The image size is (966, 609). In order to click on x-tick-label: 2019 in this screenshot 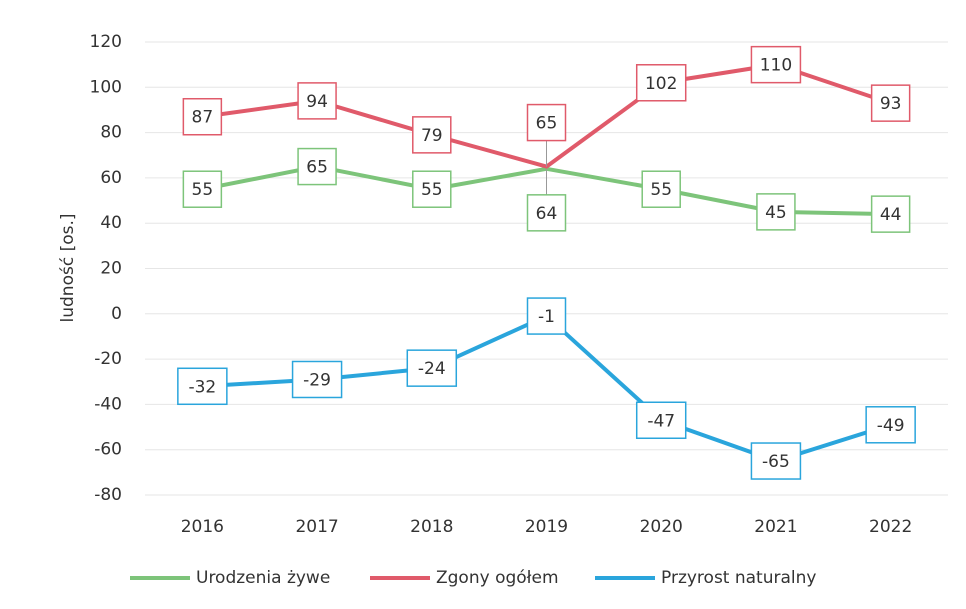, I will do `click(546, 527)`.